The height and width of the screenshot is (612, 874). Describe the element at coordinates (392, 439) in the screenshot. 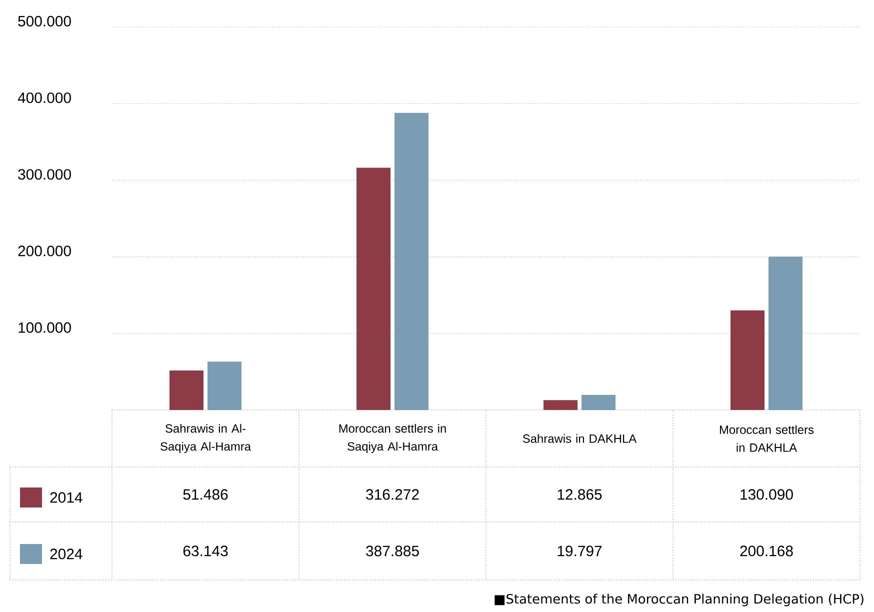

I see `x-tick-label: Moroccan settlers in Saqiya Al-Hamra` at that location.